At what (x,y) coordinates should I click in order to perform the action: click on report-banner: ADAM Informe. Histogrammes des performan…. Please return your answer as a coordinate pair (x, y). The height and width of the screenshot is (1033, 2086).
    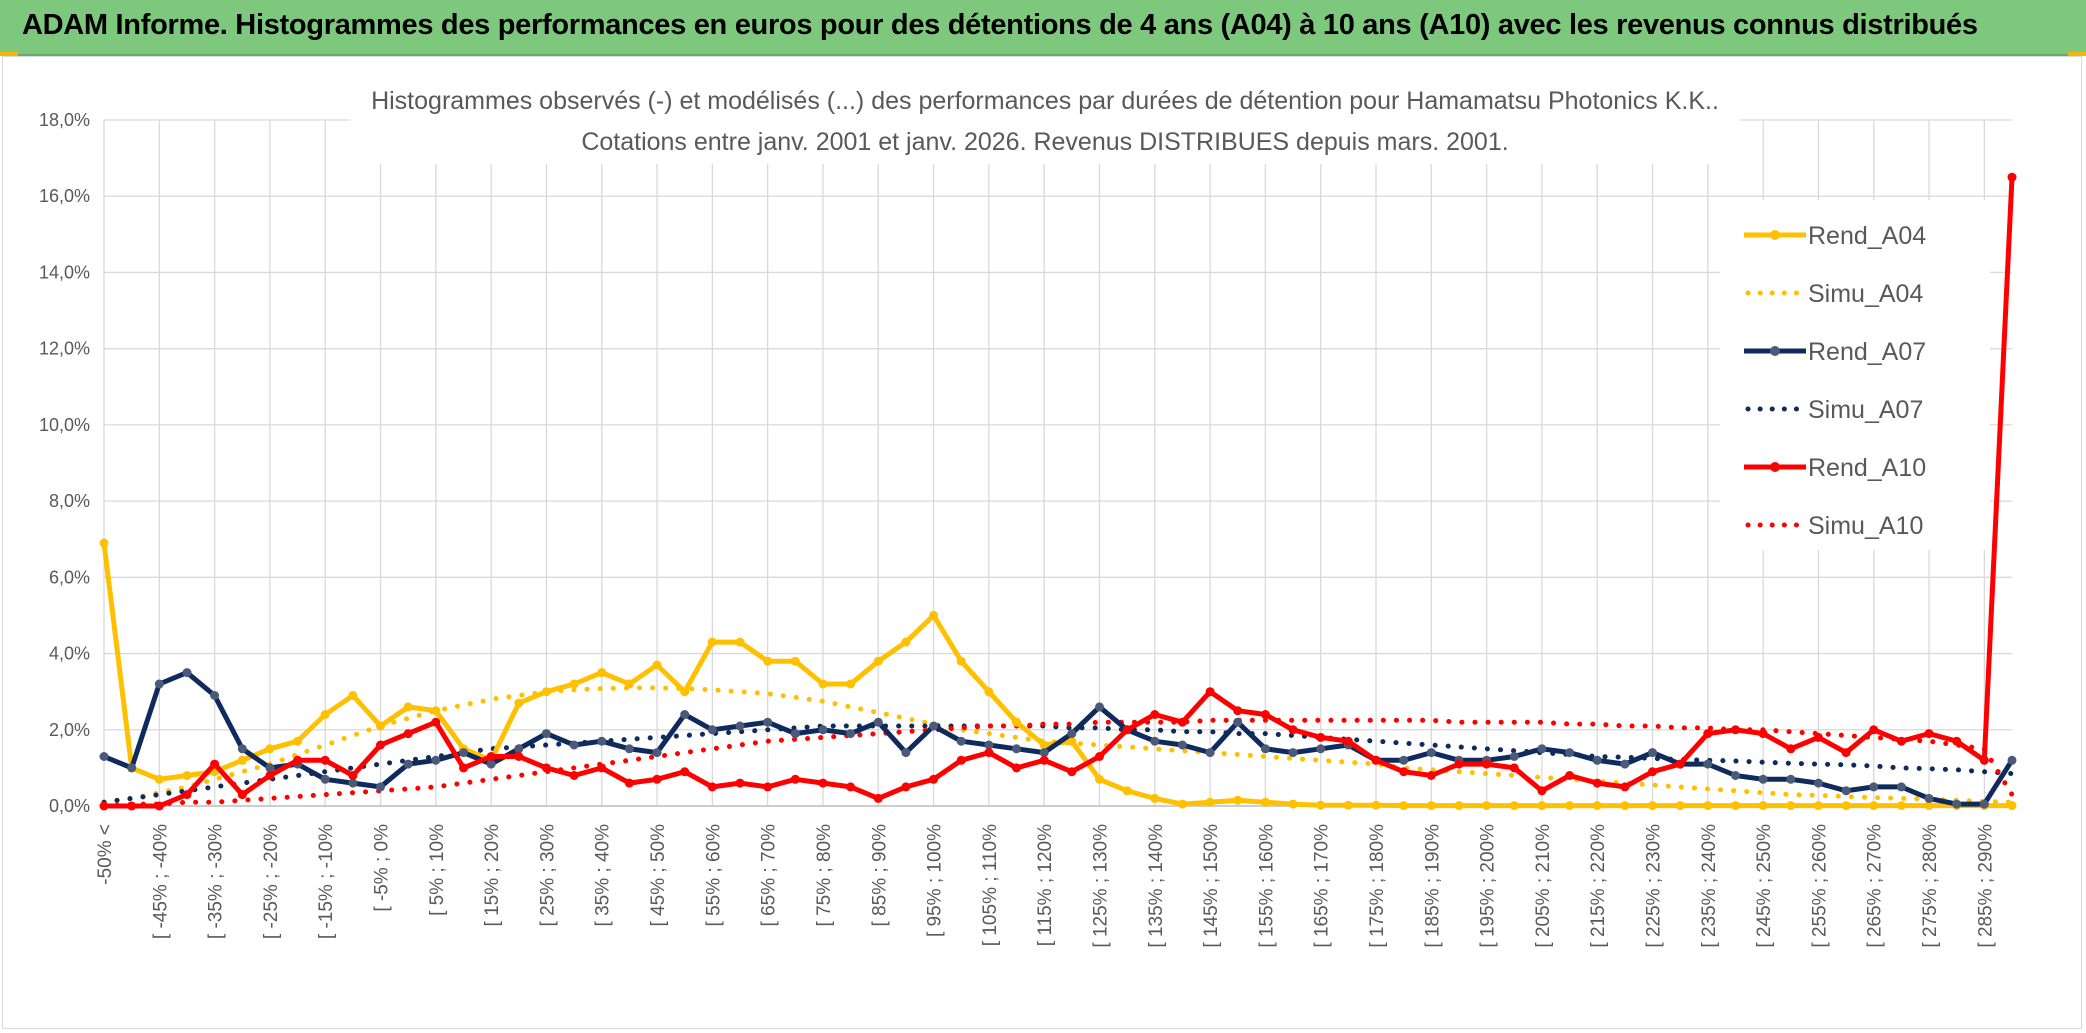
    Looking at the image, I should click on (1043, 28).